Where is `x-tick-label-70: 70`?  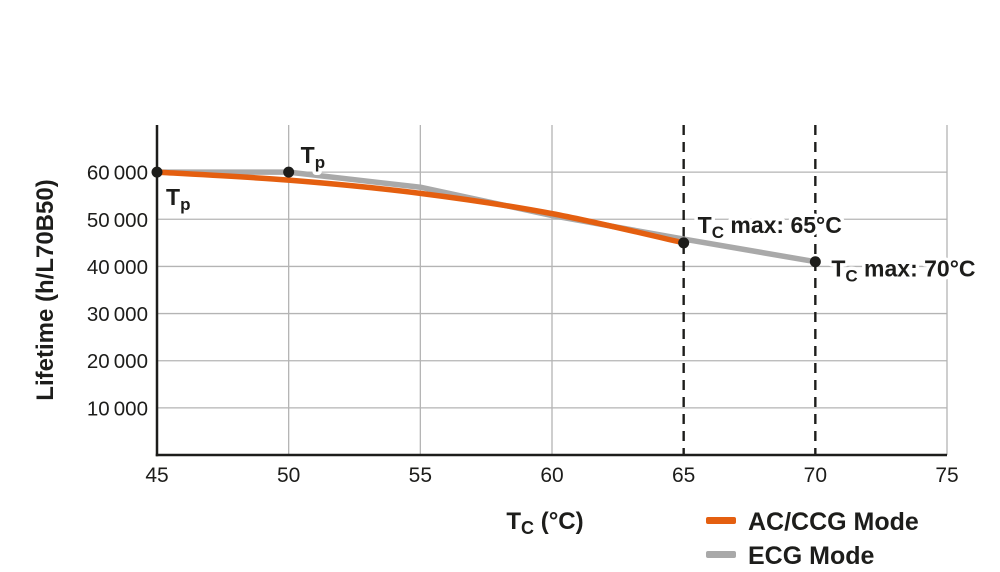 x-tick-label-70: 70 is located at coordinates (815, 475).